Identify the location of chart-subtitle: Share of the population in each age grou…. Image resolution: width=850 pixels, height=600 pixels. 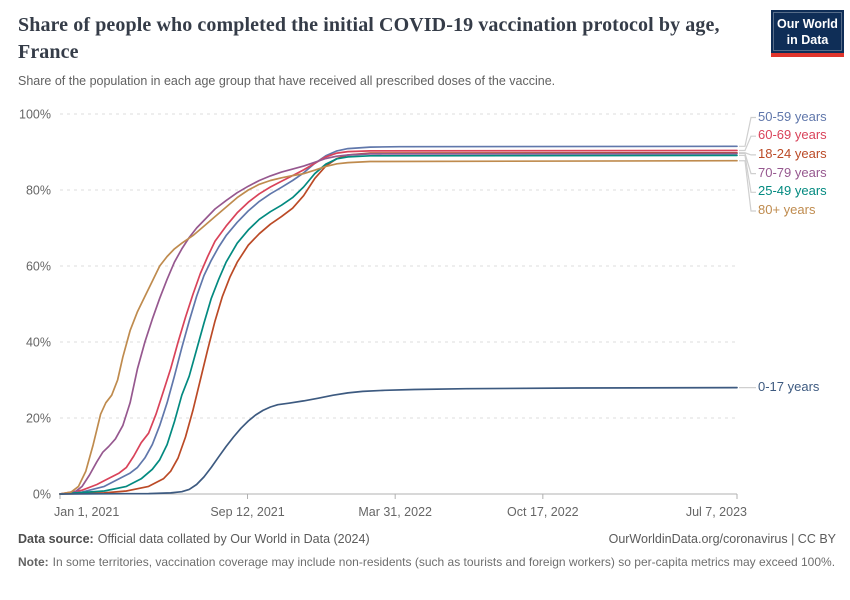
(287, 81).